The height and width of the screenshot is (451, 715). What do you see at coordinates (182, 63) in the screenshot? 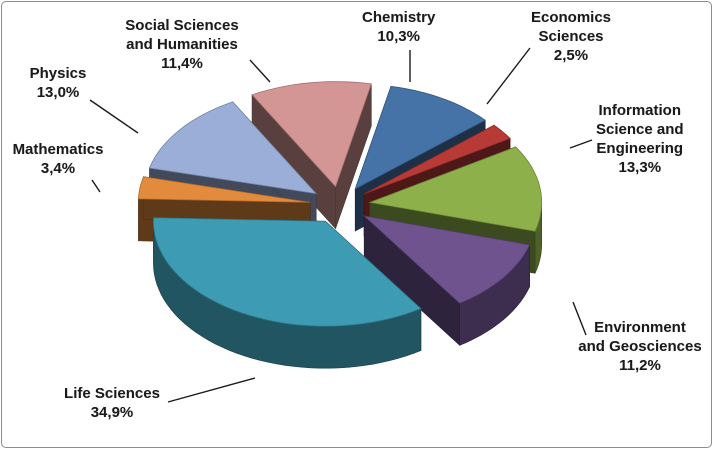
I see `label-social-value: 11,4%` at bounding box center [182, 63].